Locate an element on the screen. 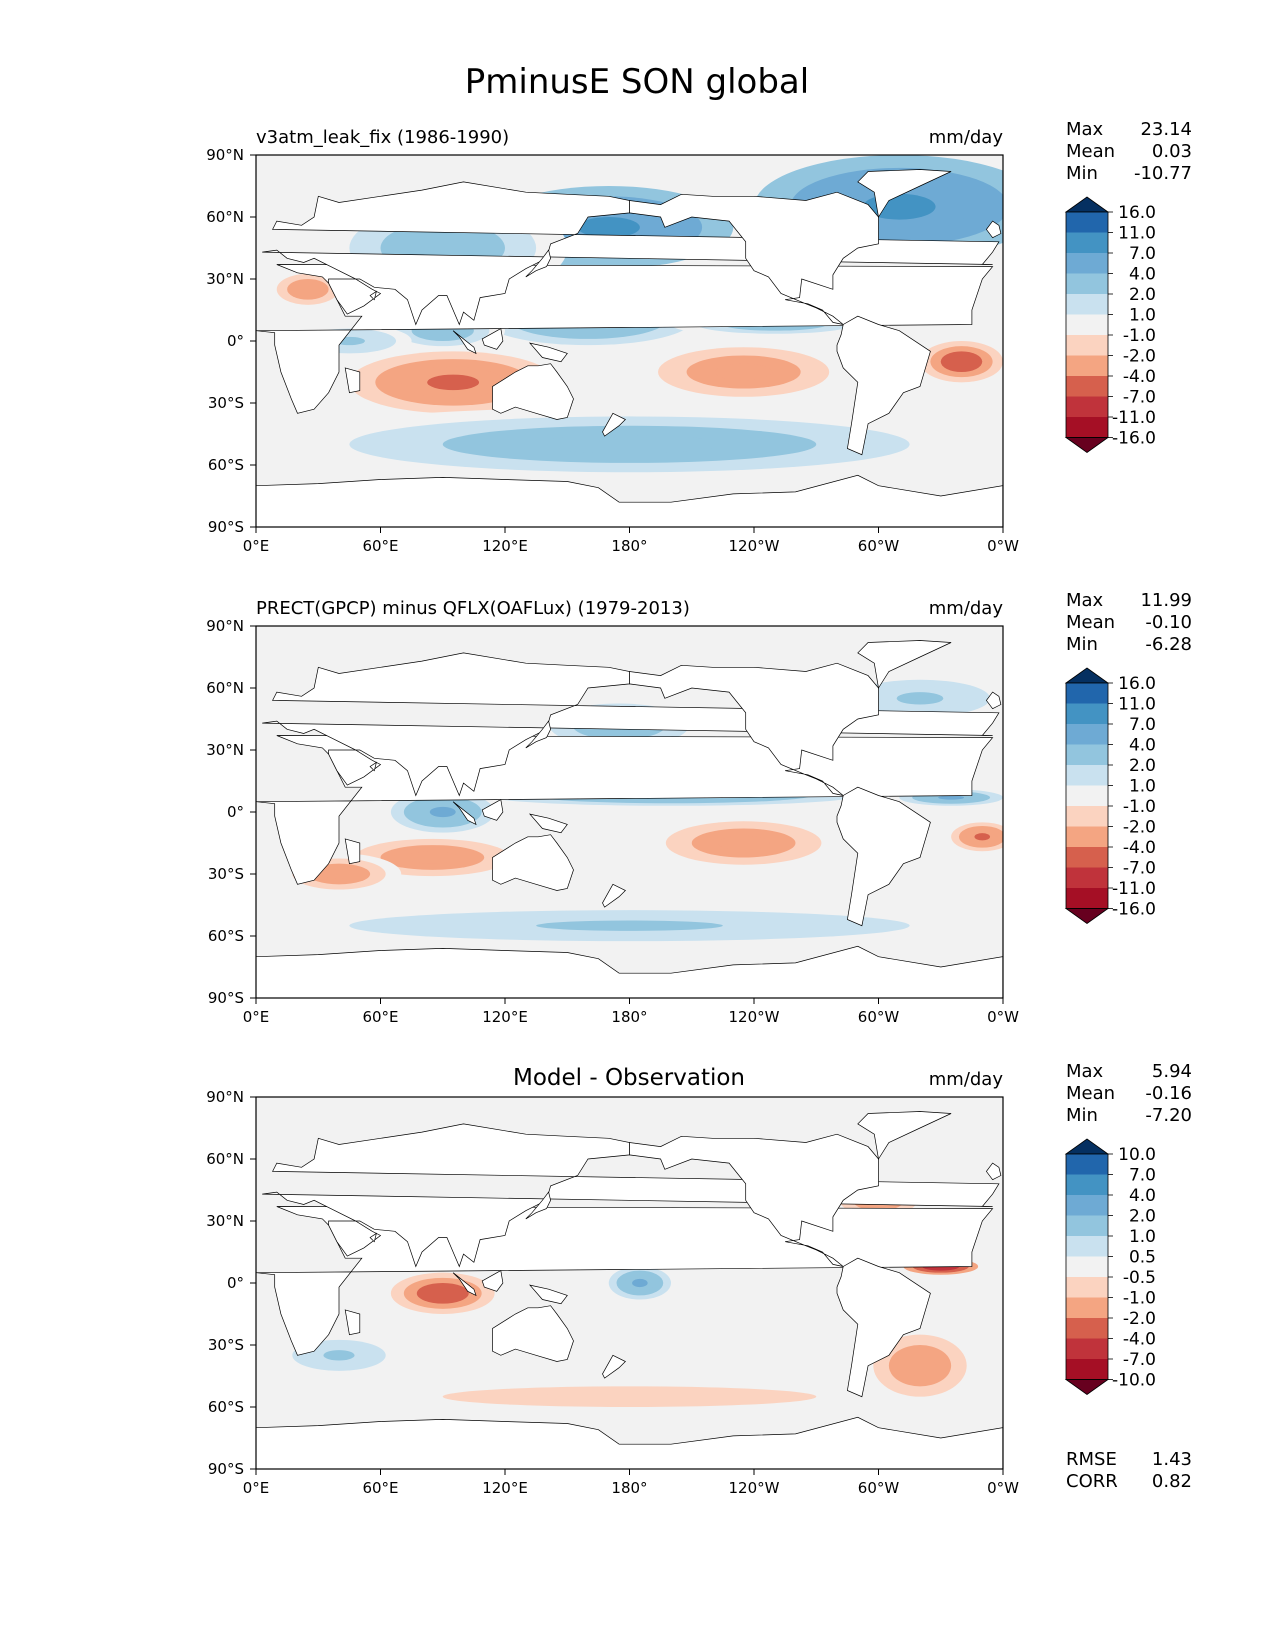 The height and width of the screenshot is (1650, 1275). figure-title: PminusE SON global is located at coordinates (637, 82).